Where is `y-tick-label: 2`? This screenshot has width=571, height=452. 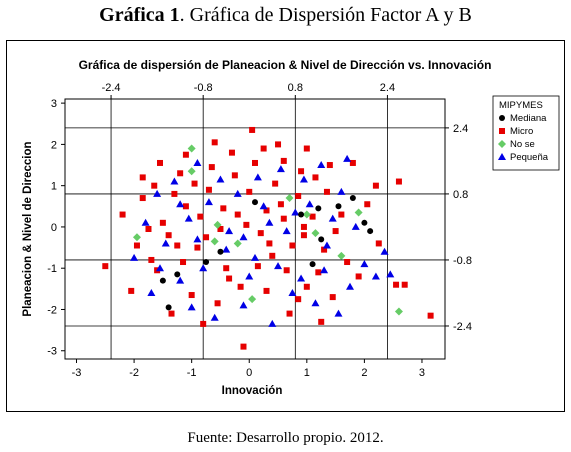
y-tick-label: 2 is located at coordinates (54, 145).